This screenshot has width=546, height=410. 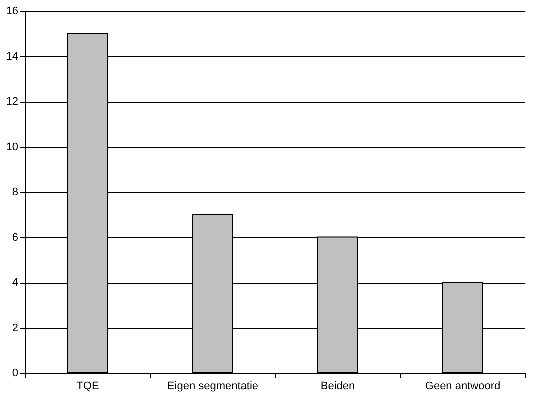 What do you see at coordinates (12, 56) in the screenshot?
I see `y-tick-label: 14` at bounding box center [12, 56].